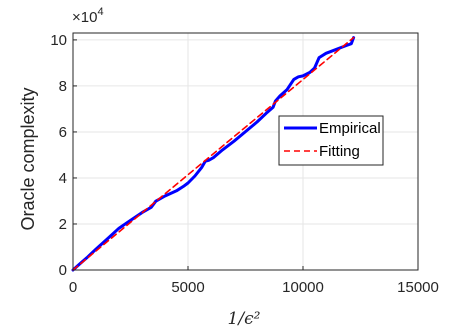 The height and width of the screenshot is (330, 459). I want to click on legend: Empirical Fitting, so click(331, 140).